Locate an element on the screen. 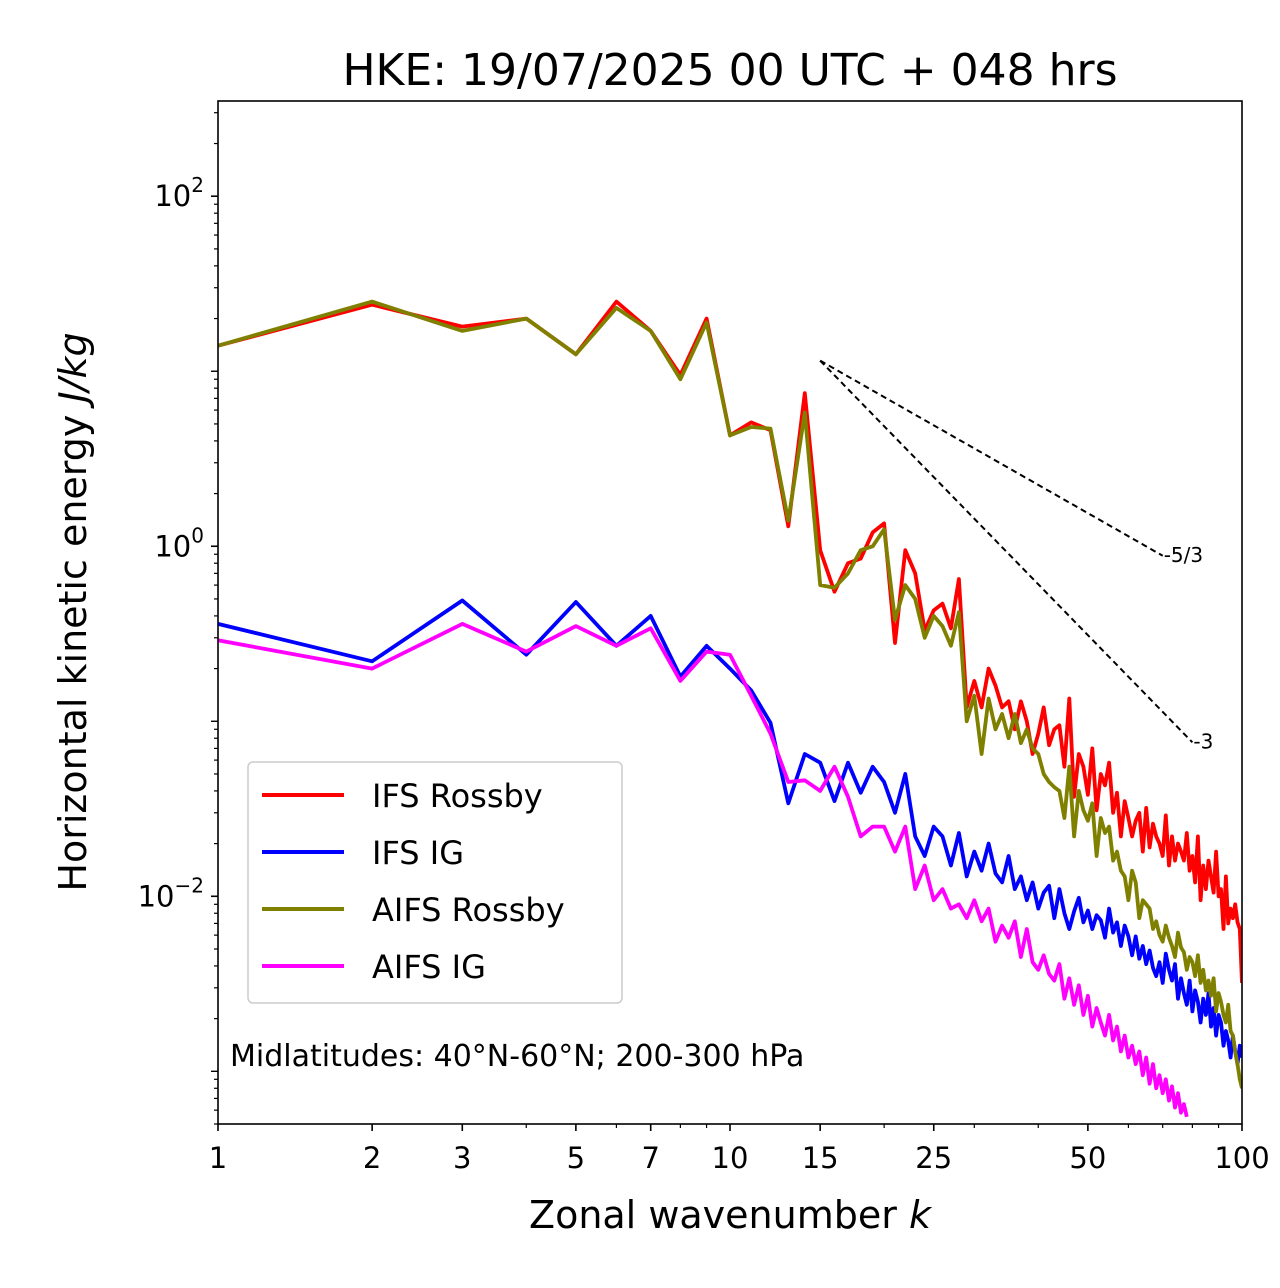  y-tick-exponent: −2 is located at coordinates (189, 885).